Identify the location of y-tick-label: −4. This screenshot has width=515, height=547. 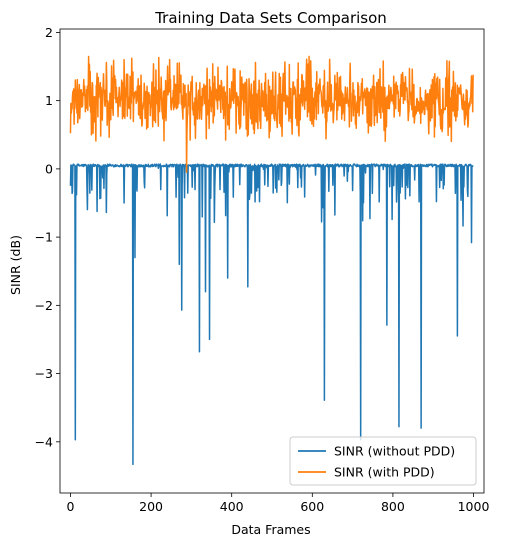
(44, 441).